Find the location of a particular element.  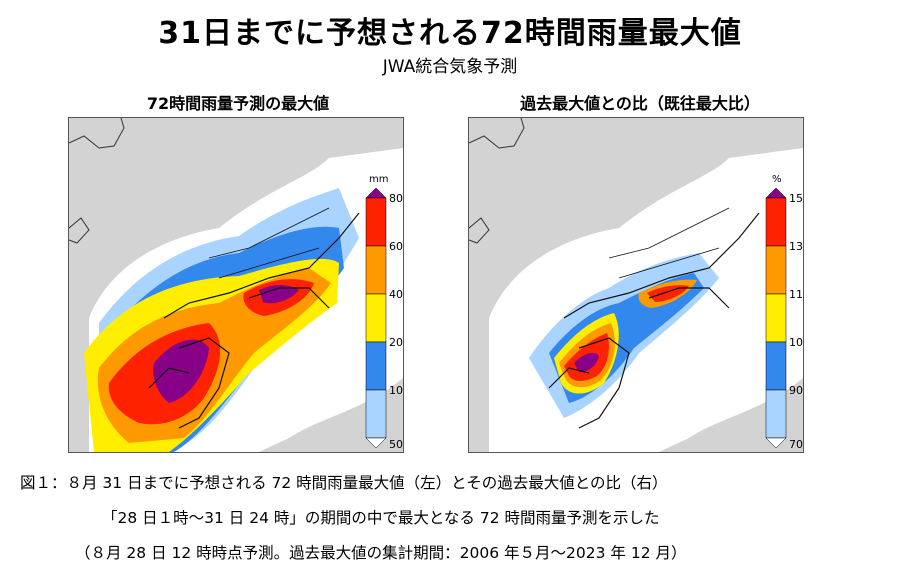

colorbar-unit: mm is located at coordinates (378, 179).